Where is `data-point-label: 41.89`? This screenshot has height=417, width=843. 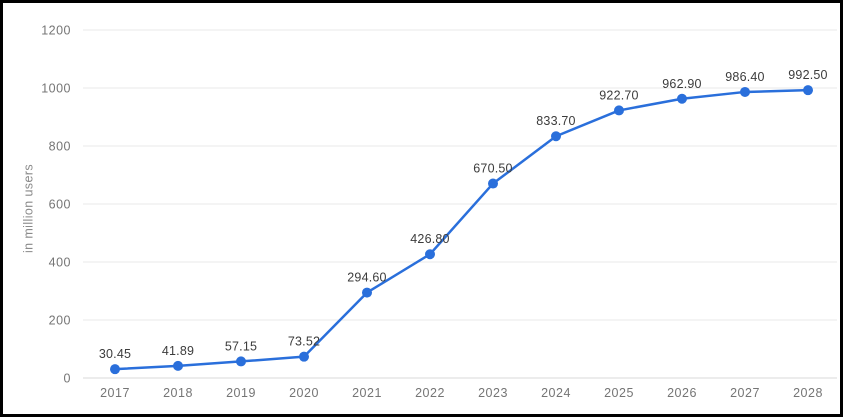 data-point-label: 41.89 is located at coordinates (178, 351).